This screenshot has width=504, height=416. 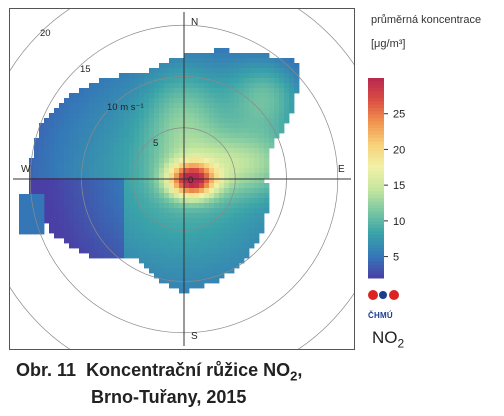 I want to click on logo-dot-red-right, so click(x=394, y=295).